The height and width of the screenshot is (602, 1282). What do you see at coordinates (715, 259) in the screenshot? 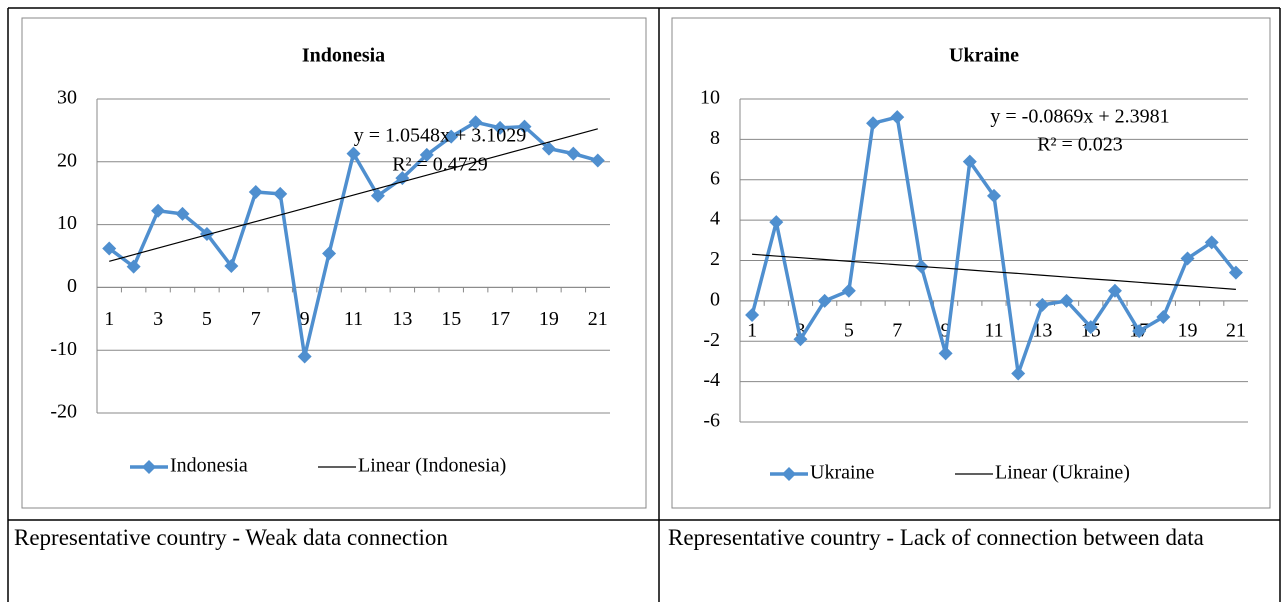
I see `y-tick-label: 2` at bounding box center [715, 259].